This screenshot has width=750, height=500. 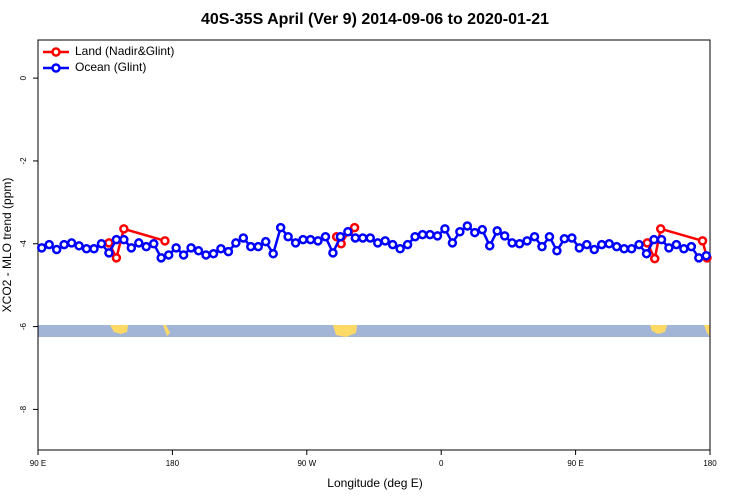 I want to click on land-ocean-strip, so click(x=374, y=331).